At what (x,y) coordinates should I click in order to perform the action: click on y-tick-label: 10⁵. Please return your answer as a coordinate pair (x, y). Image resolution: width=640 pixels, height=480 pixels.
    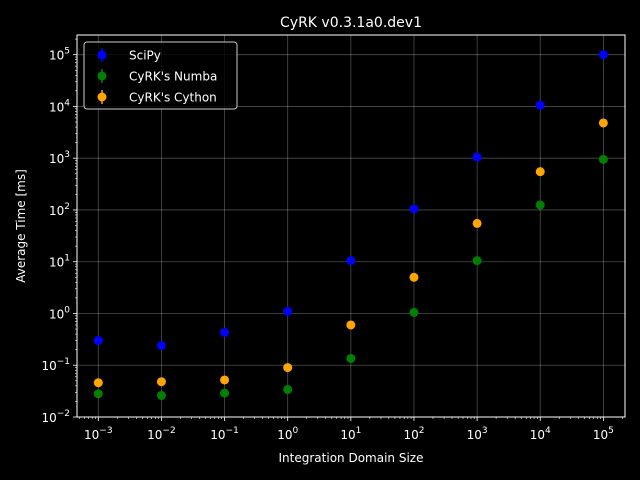
    Looking at the image, I should click on (59, 55).